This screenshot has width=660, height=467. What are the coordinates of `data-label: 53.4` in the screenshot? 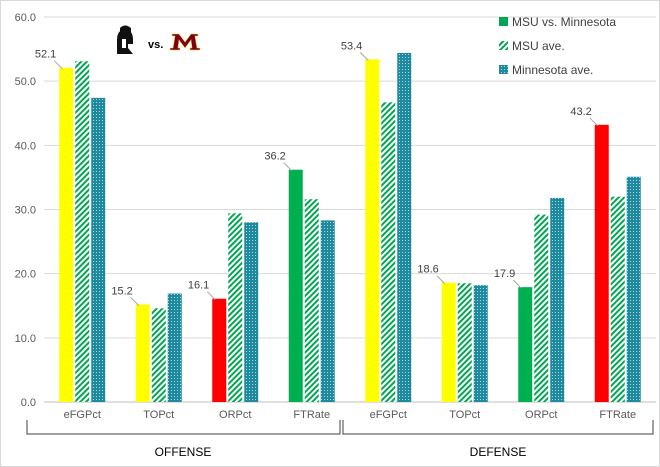 It's located at (351, 46).